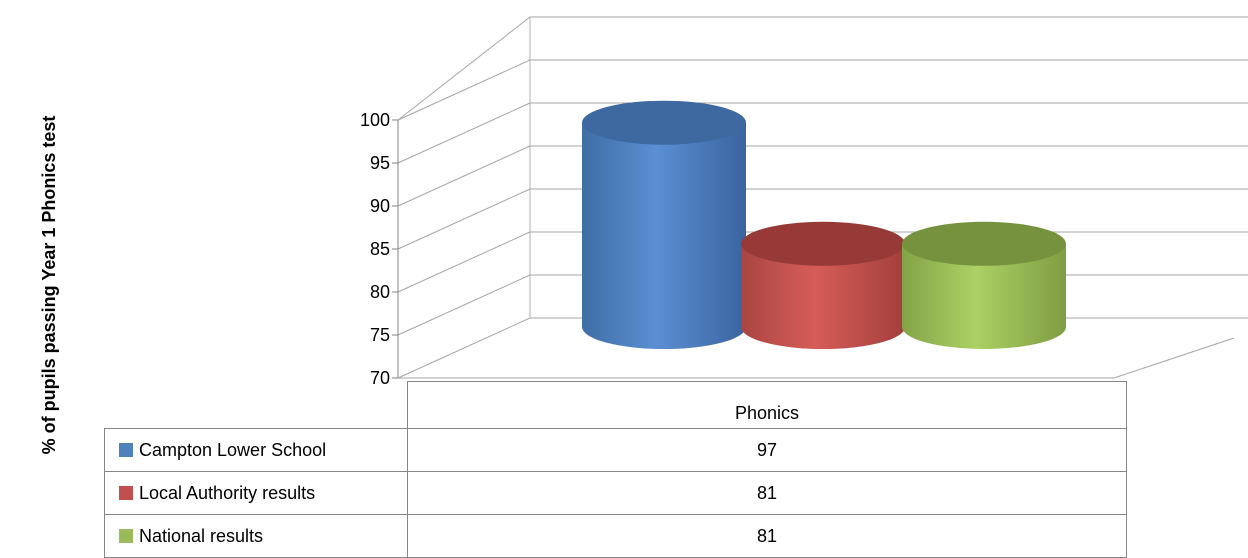 The width and height of the screenshot is (1248, 558). Describe the element at coordinates (380, 249) in the screenshot. I see `y-tick-label: 85` at that location.